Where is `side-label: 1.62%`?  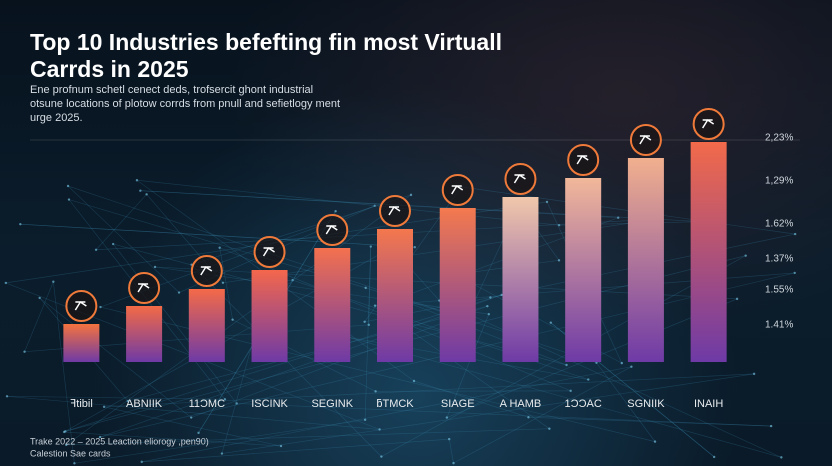 side-label: 1.62% is located at coordinates (779, 224).